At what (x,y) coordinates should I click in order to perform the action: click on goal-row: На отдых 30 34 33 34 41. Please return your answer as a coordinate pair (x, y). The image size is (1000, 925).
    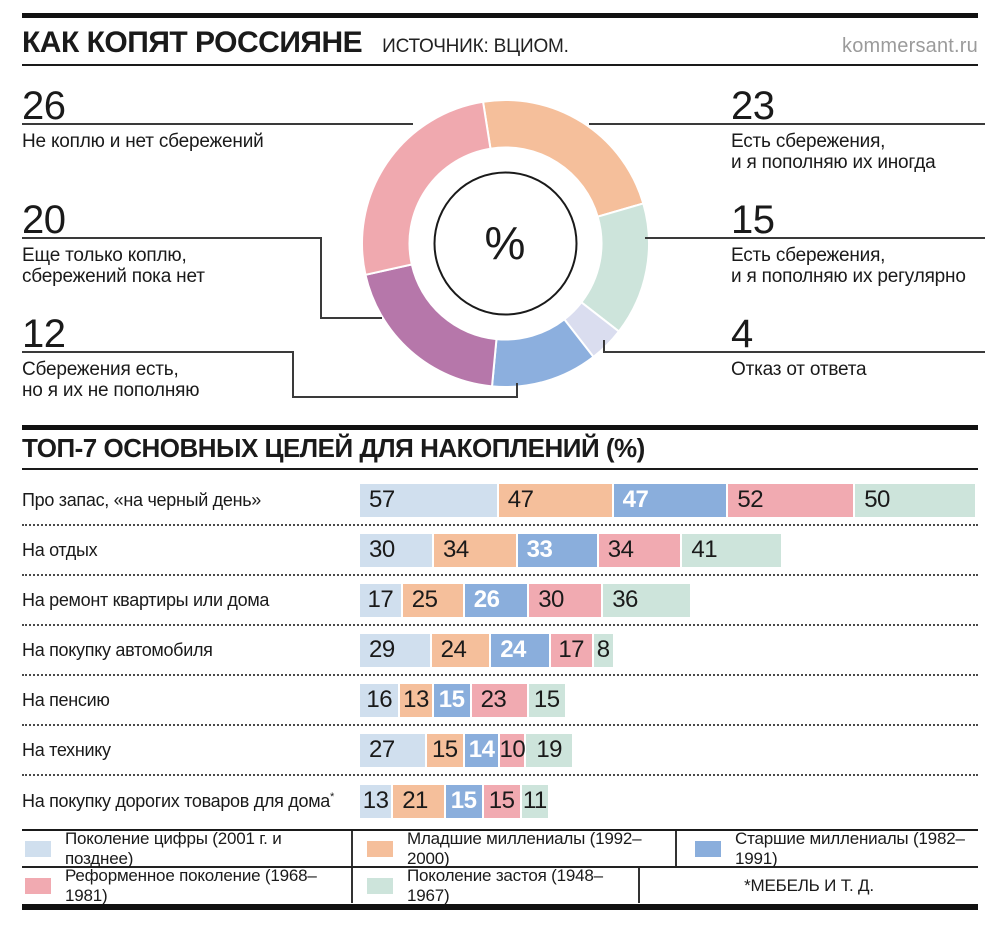
    Looking at the image, I should click on (500, 551).